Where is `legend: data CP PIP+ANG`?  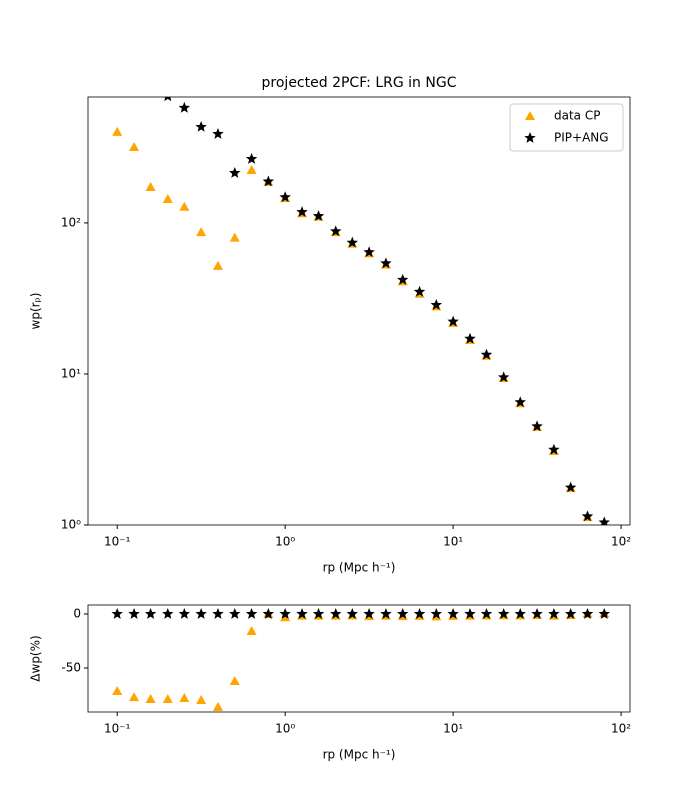
legend: data CP PIP+ANG is located at coordinates (566, 127).